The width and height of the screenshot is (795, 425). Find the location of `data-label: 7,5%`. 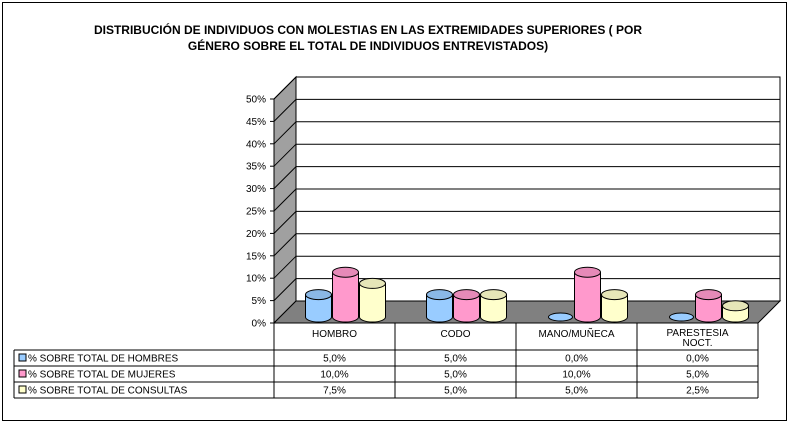

data-label: 7,5% is located at coordinates (334, 391).